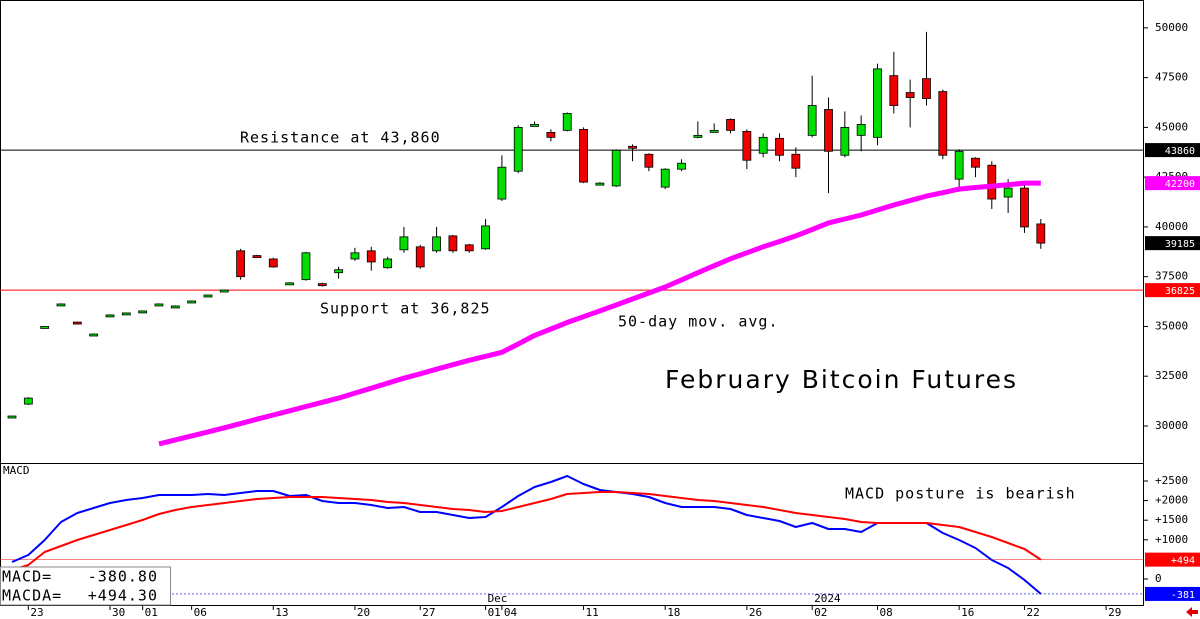 The width and height of the screenshot is (1200, 619). Describe the element at coordinates (592, 612) in the screenshot. I see `x-tick-label: 11` at that location.